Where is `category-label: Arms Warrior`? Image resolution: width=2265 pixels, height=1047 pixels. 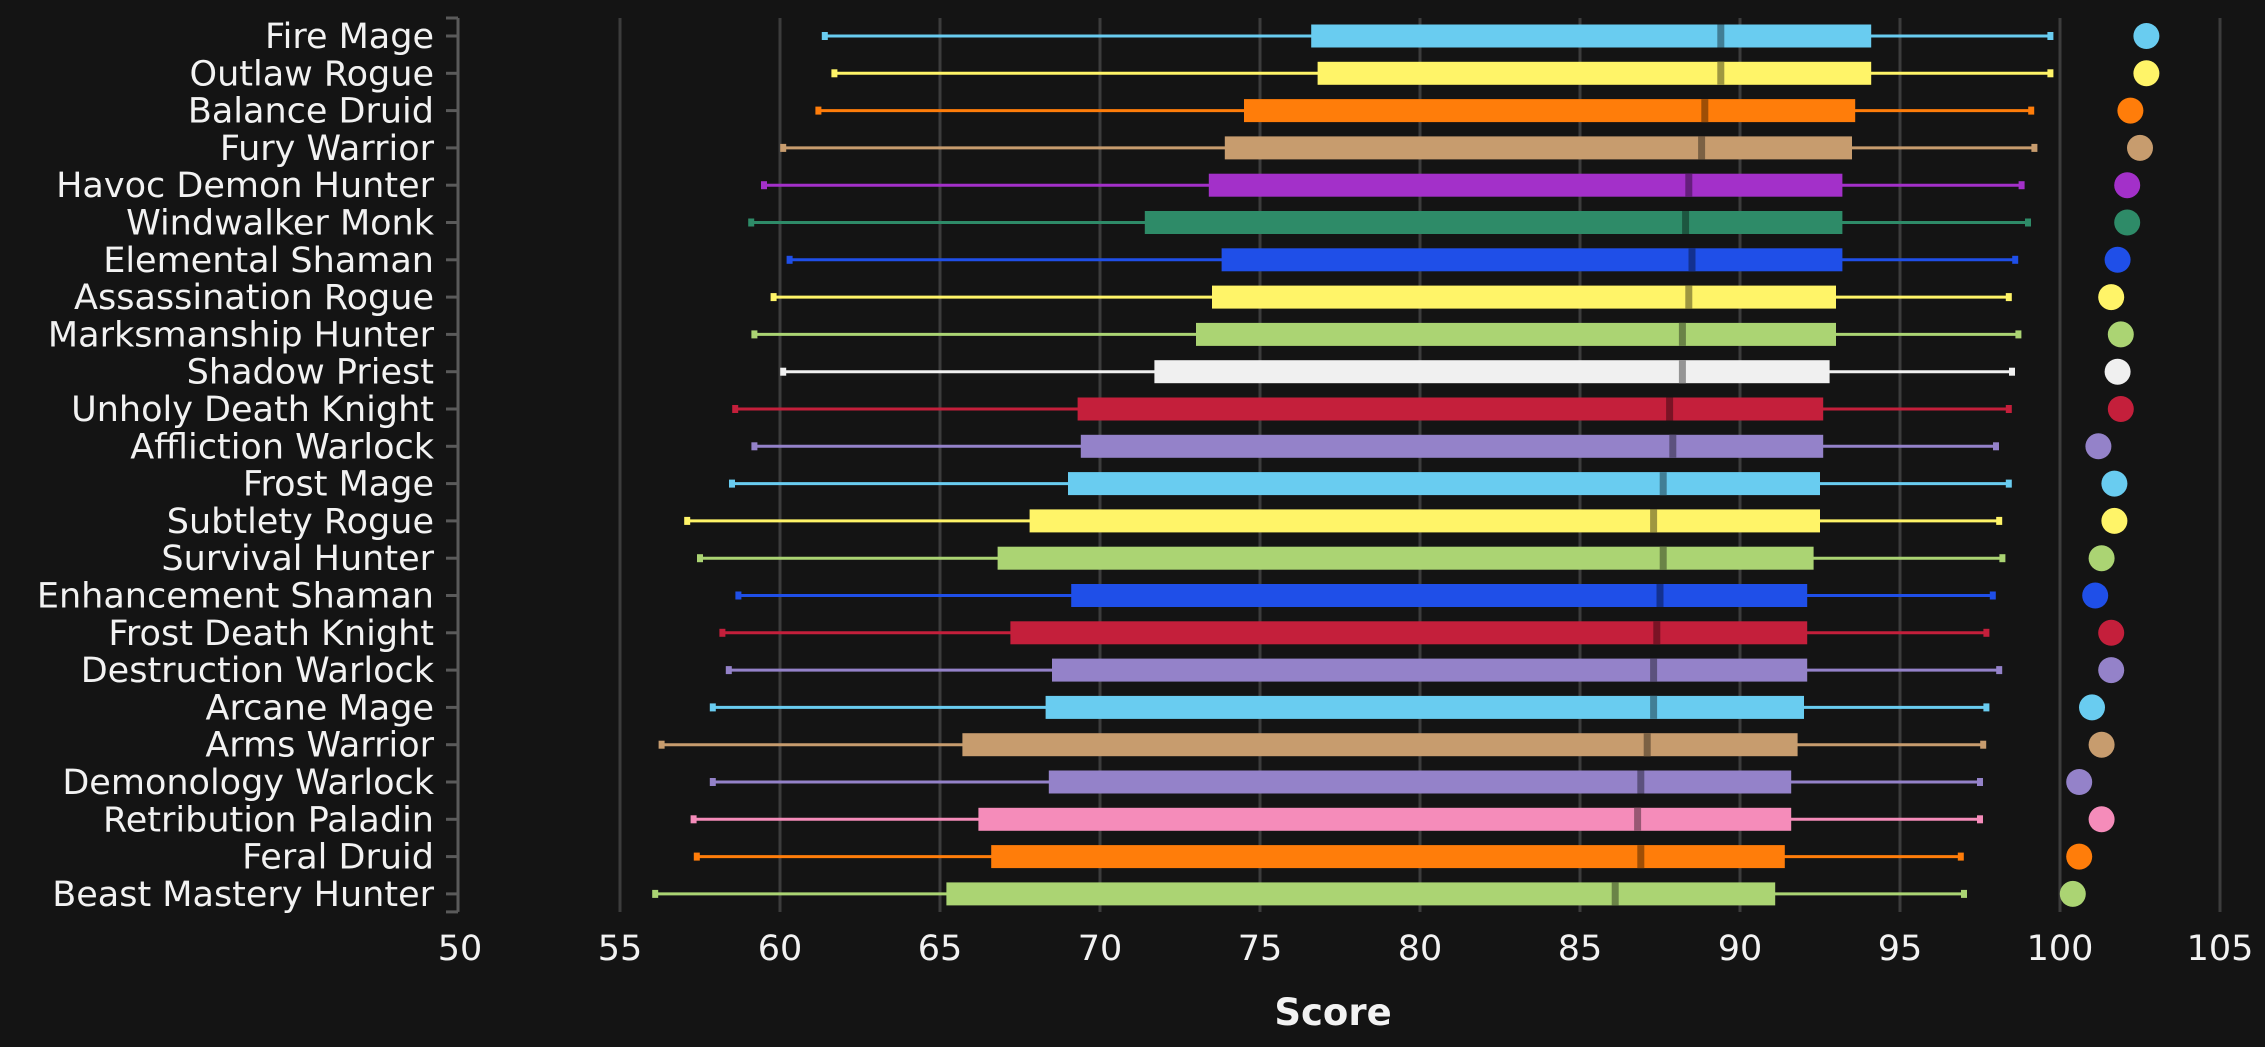
category-label: Arms Warrior is located at coordinates (319, 746).